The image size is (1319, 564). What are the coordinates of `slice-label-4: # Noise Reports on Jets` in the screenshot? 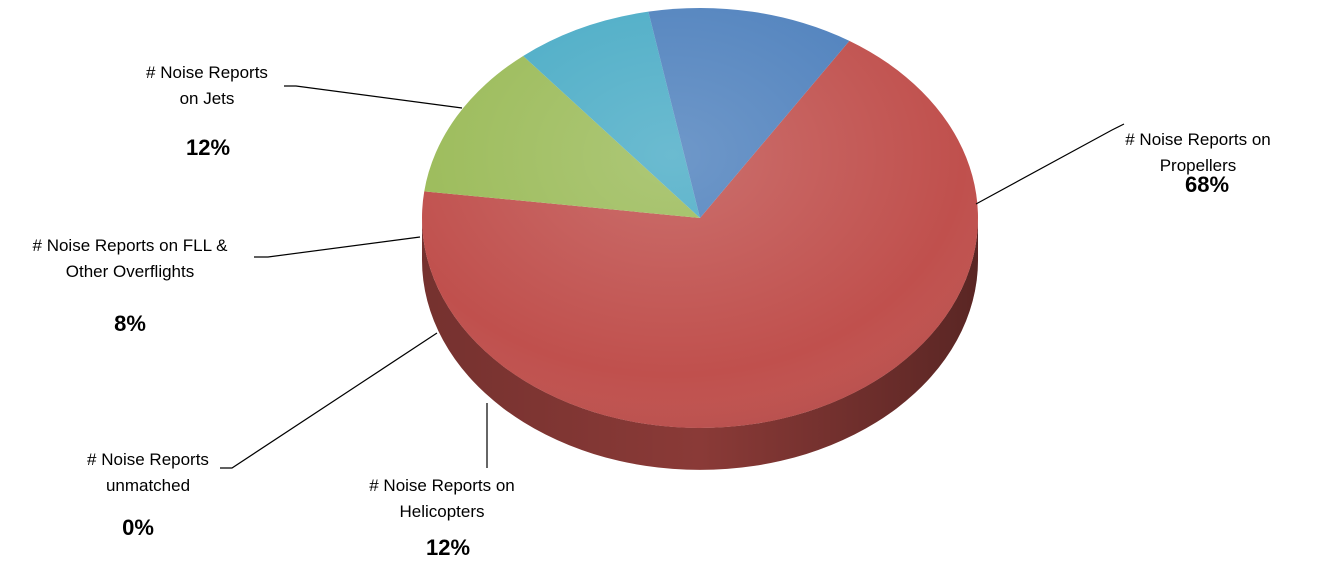 It's located at (207, 85).